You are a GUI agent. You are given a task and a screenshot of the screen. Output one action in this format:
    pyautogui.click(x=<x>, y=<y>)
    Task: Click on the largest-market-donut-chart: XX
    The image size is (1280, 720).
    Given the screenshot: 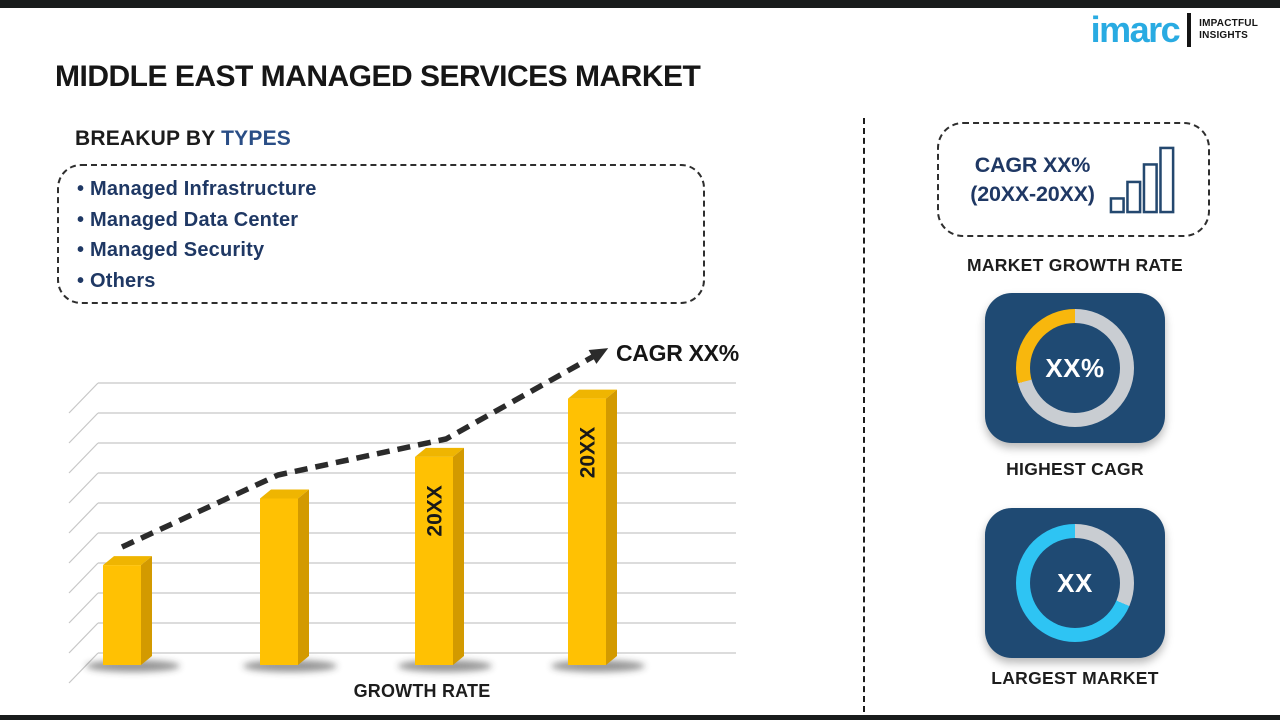 What is the action you would take?
    pyautogui.click(x=1075, y=583)
    